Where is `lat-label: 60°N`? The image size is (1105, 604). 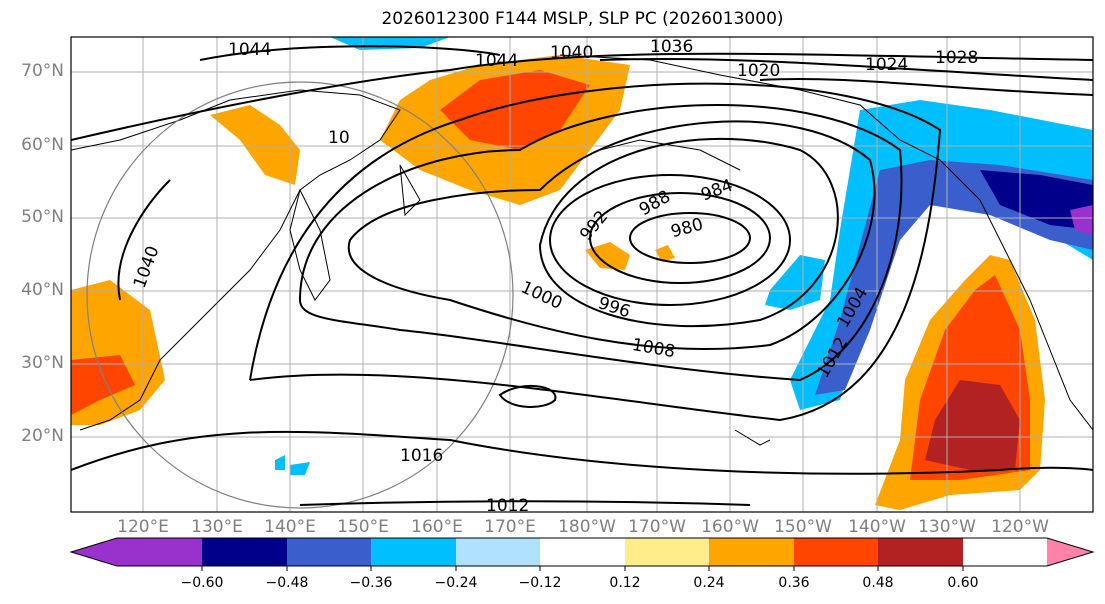
lat-label: 60°N is located at coordinates (42, 145).